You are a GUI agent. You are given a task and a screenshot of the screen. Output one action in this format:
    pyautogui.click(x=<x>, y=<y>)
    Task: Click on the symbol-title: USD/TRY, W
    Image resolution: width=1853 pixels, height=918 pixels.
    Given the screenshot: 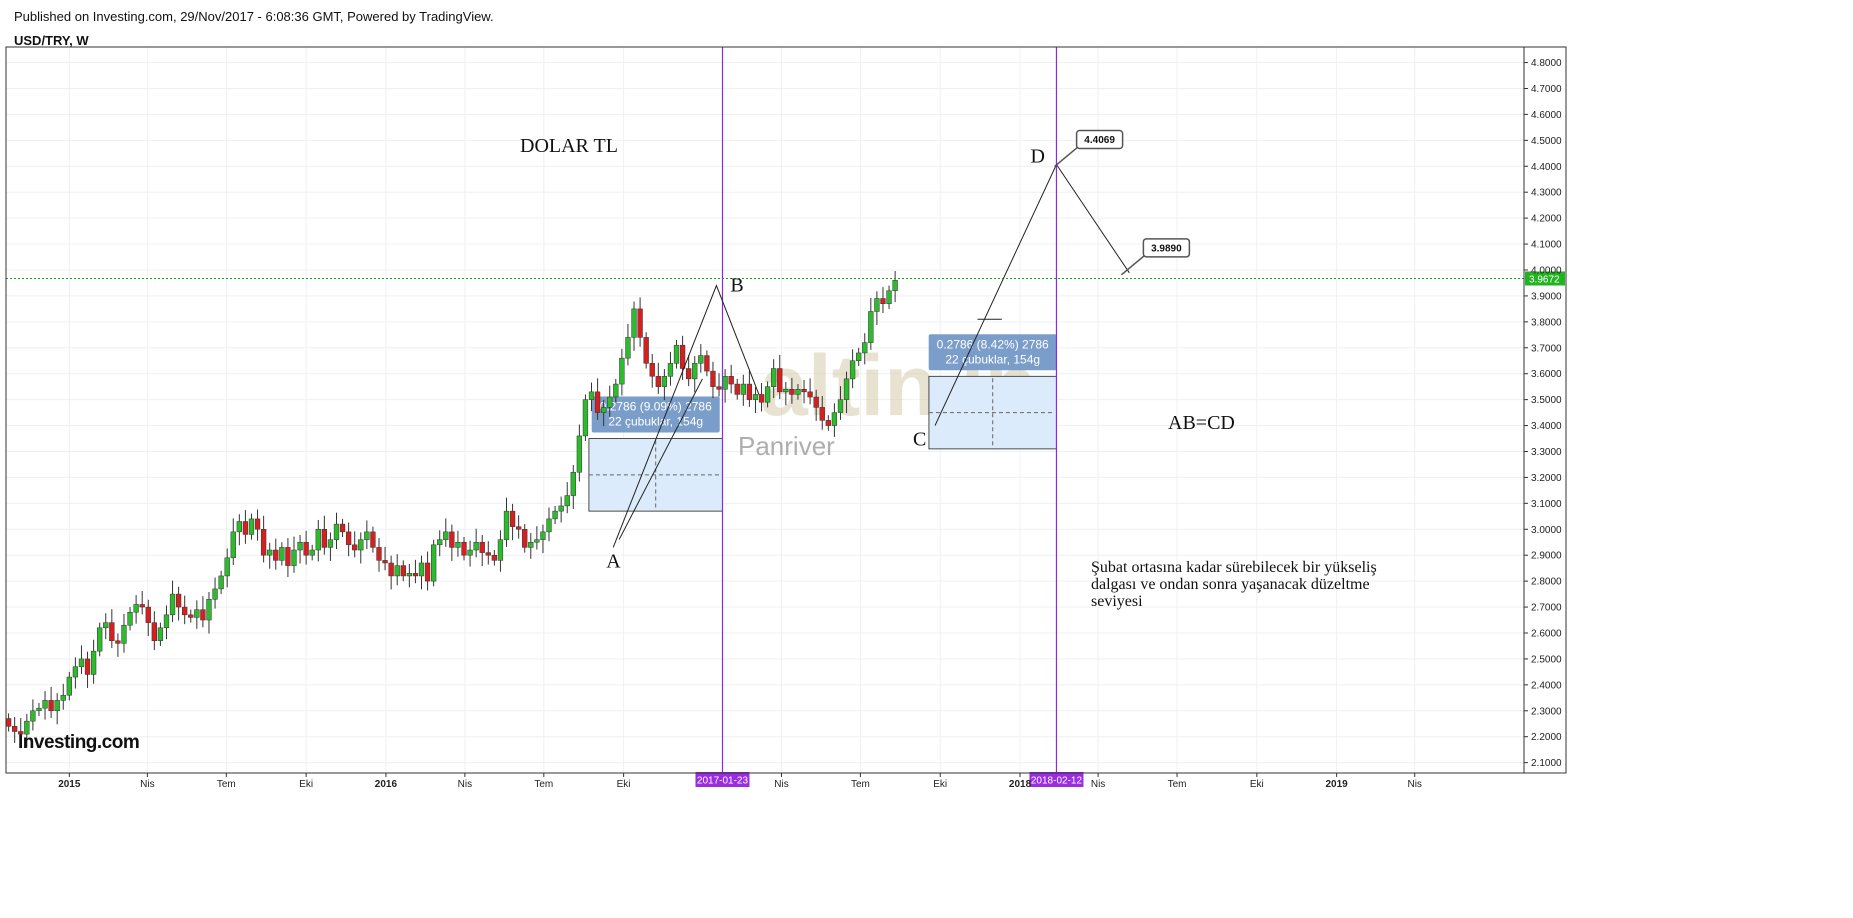 What is the action you would take?
    pyautogui.click(x=51, y=40)
    